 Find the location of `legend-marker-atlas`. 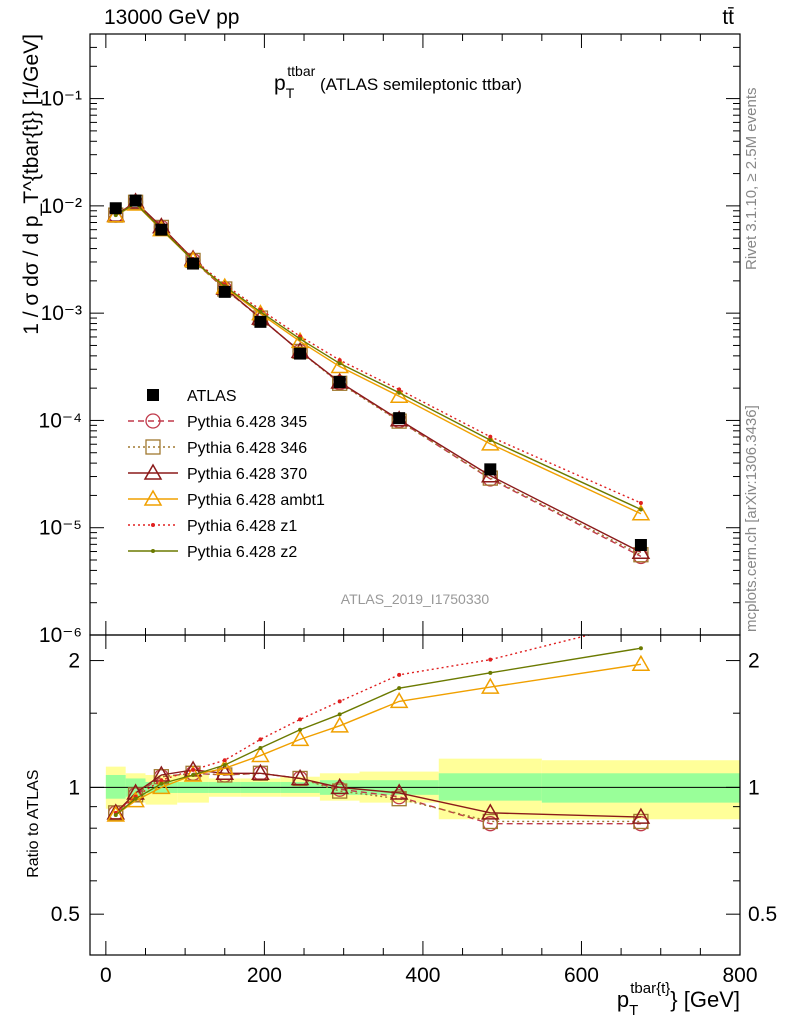

legend-marker-atlas is located at coordinates (153, 395).